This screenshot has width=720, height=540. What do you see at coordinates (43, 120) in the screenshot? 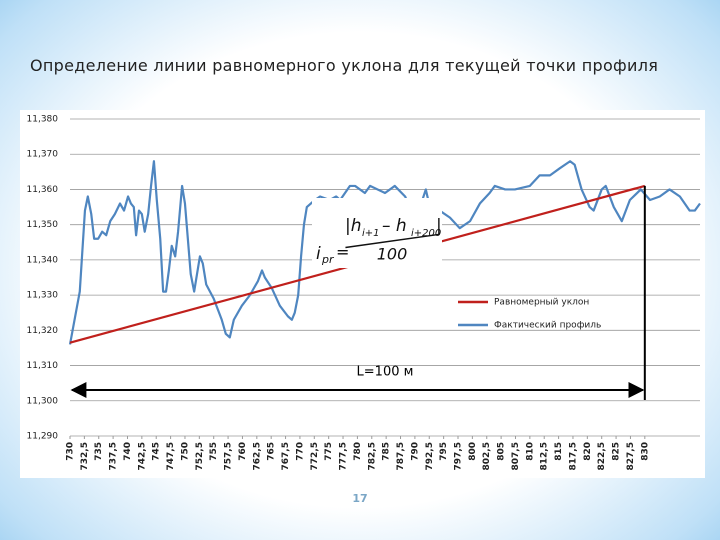
I see `y-tick-label: 11,380` at bounding box center [43, 120].